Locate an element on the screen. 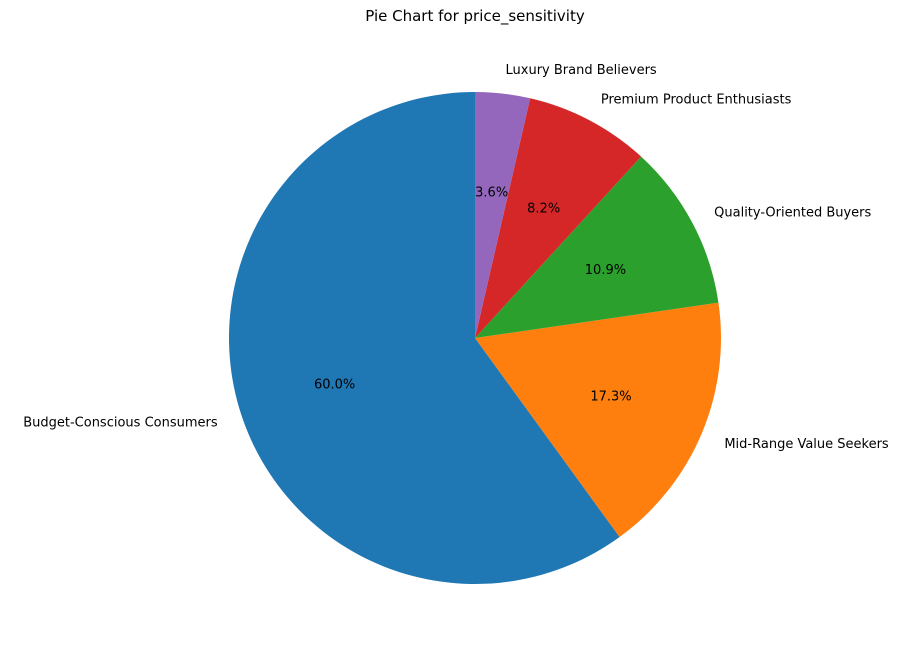 This screenshot has width=910, height=656. slice-label: Budget-Conscious Consumers is located at coordinates (120, 423).